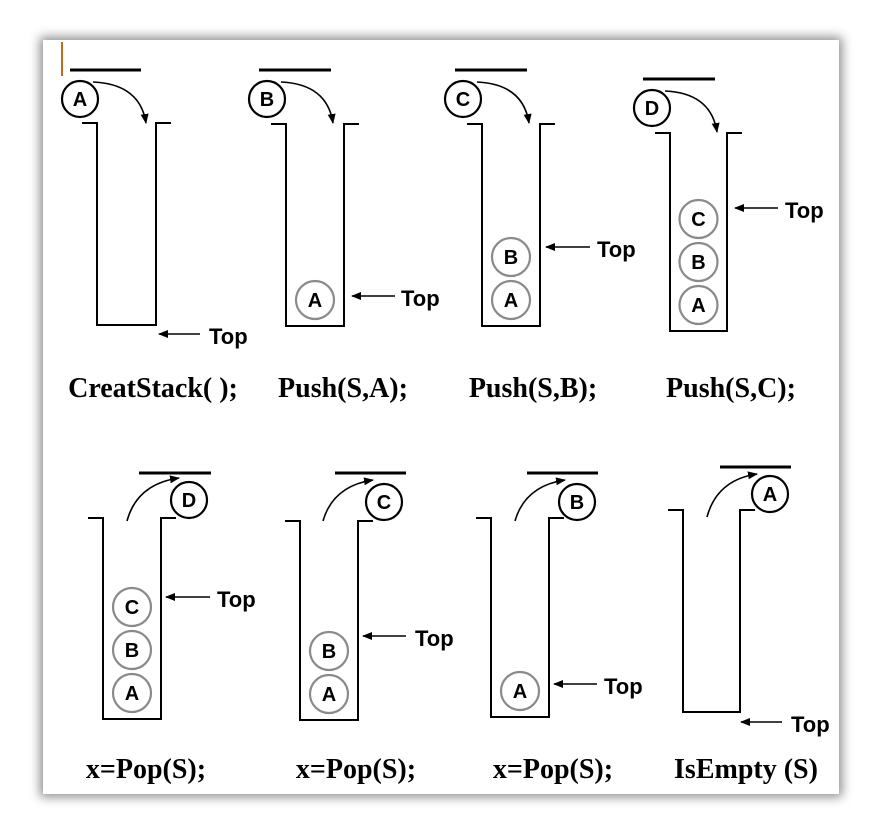 This screenshot has width=883, height=838. I want to click on popped-item-label: A, so click(770, 495).